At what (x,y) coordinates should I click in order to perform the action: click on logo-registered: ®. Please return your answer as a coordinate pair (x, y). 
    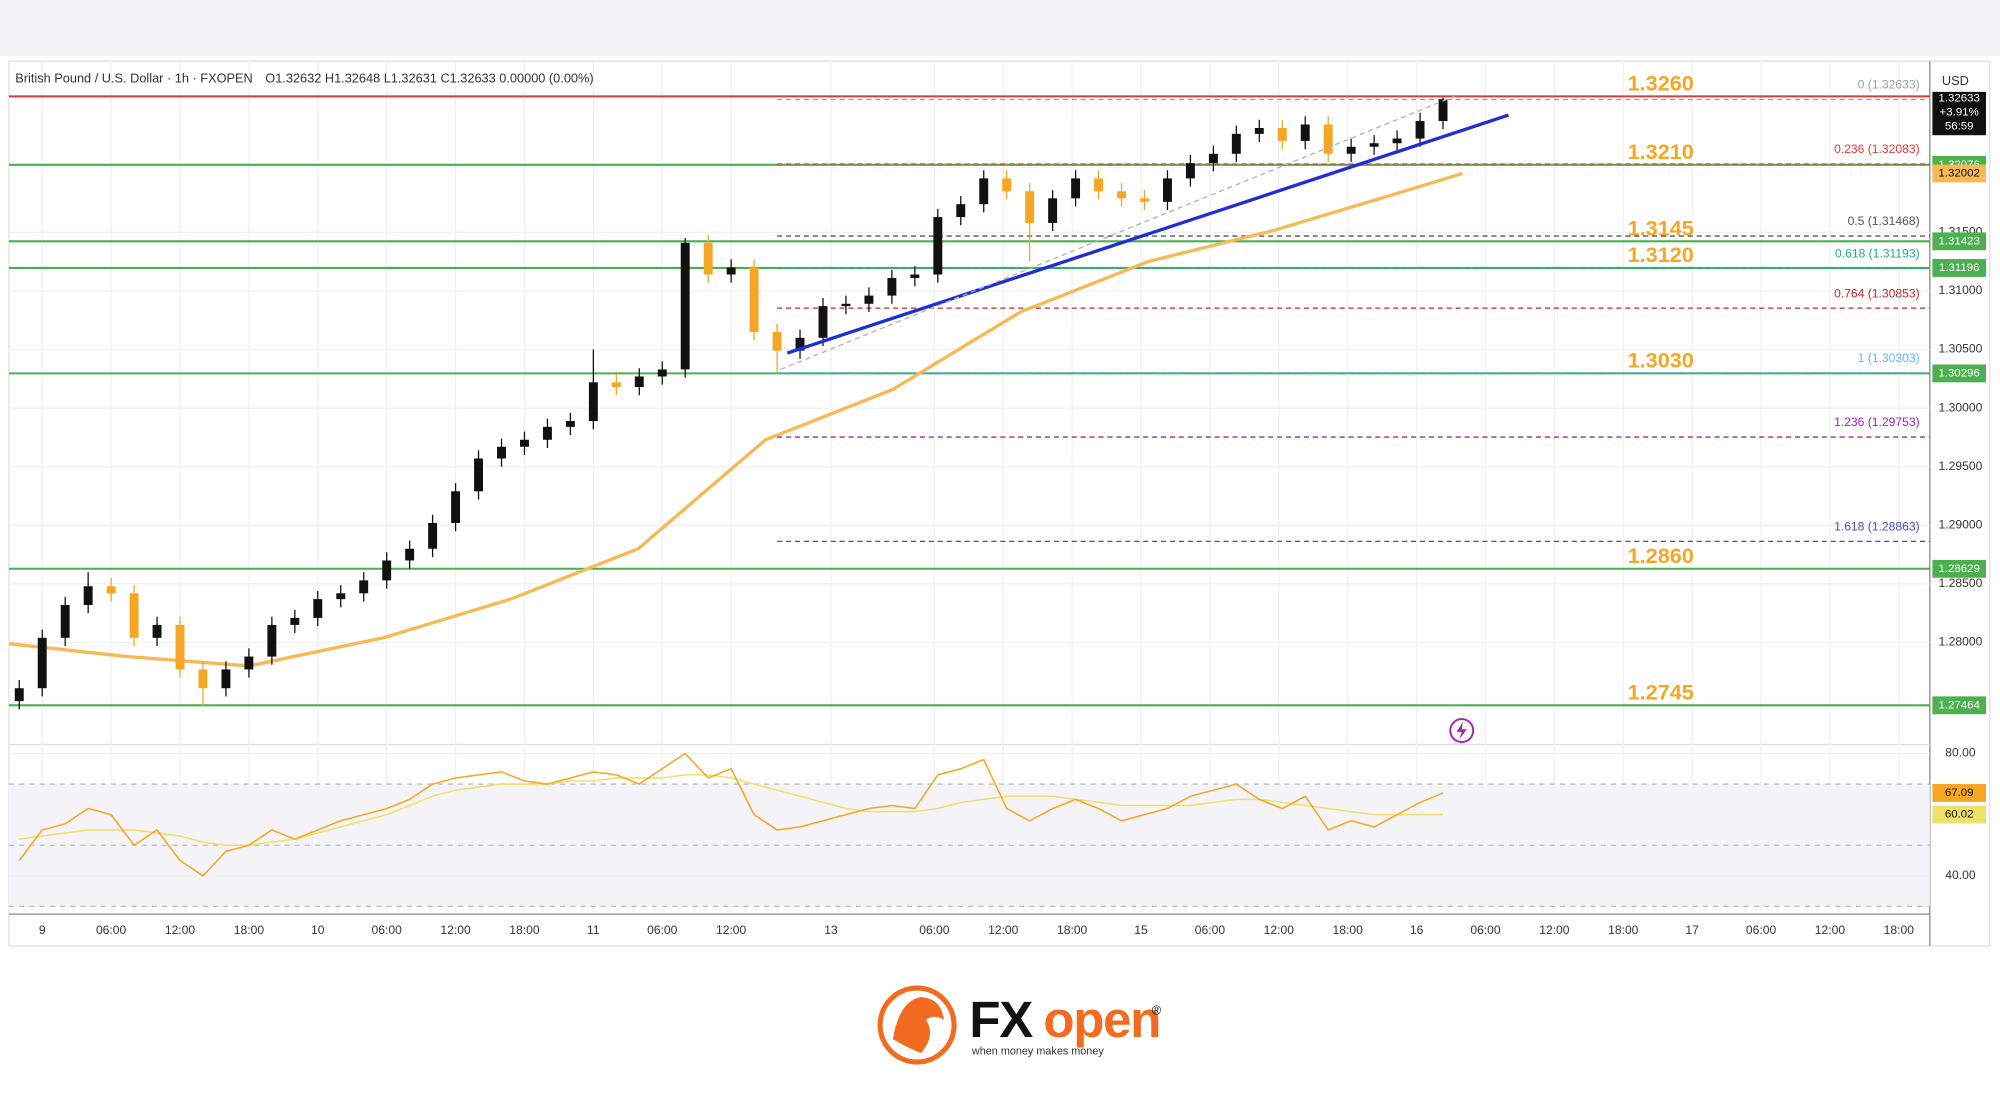
    Looking at the image, I should click on (1157, 1009).